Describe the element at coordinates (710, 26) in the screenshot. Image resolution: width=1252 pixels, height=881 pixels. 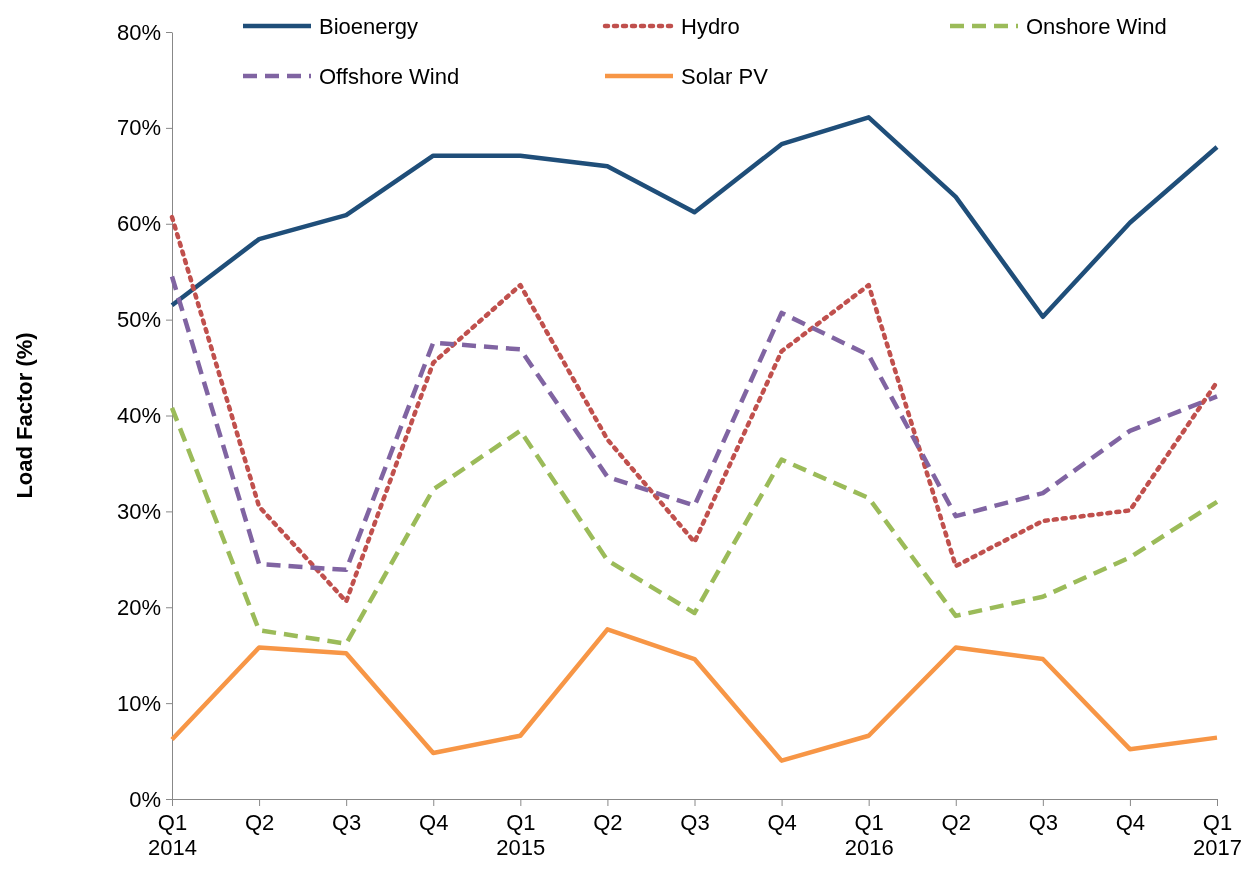
I see `legend-label: Hydro` at that location.